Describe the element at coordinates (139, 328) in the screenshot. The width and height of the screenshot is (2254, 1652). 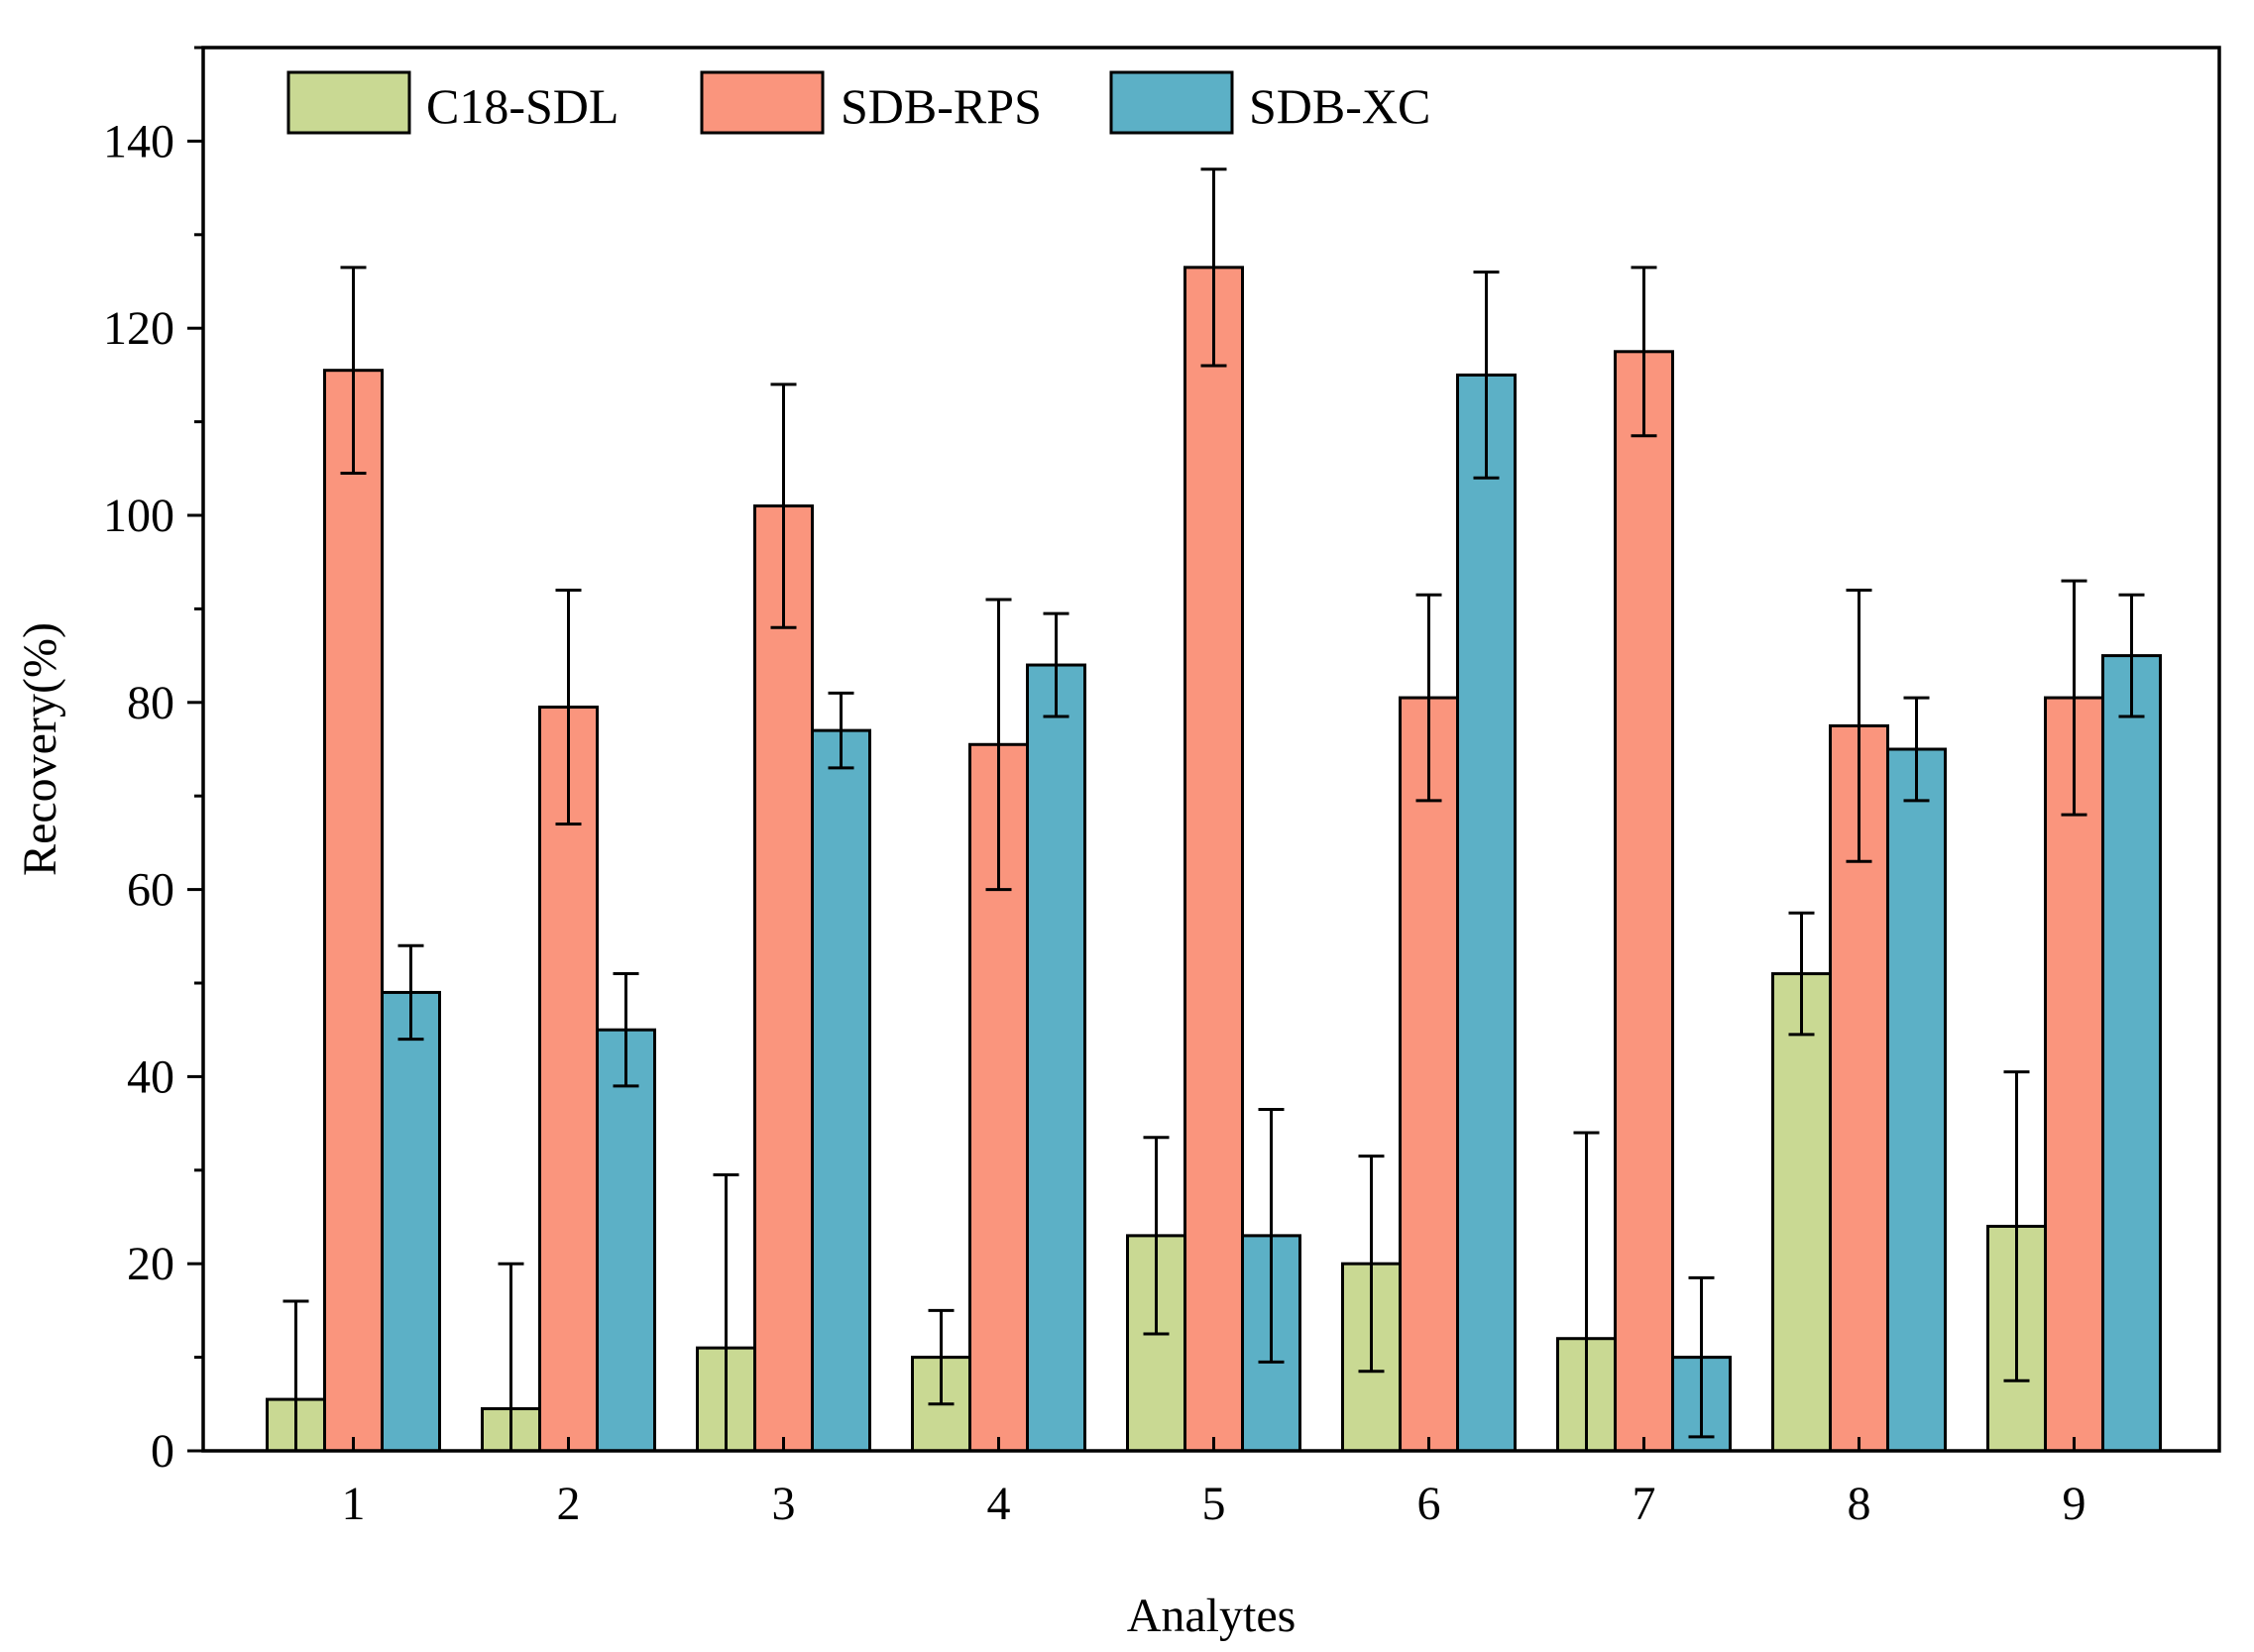
I see `y-tick-label-120: 120` at that location.